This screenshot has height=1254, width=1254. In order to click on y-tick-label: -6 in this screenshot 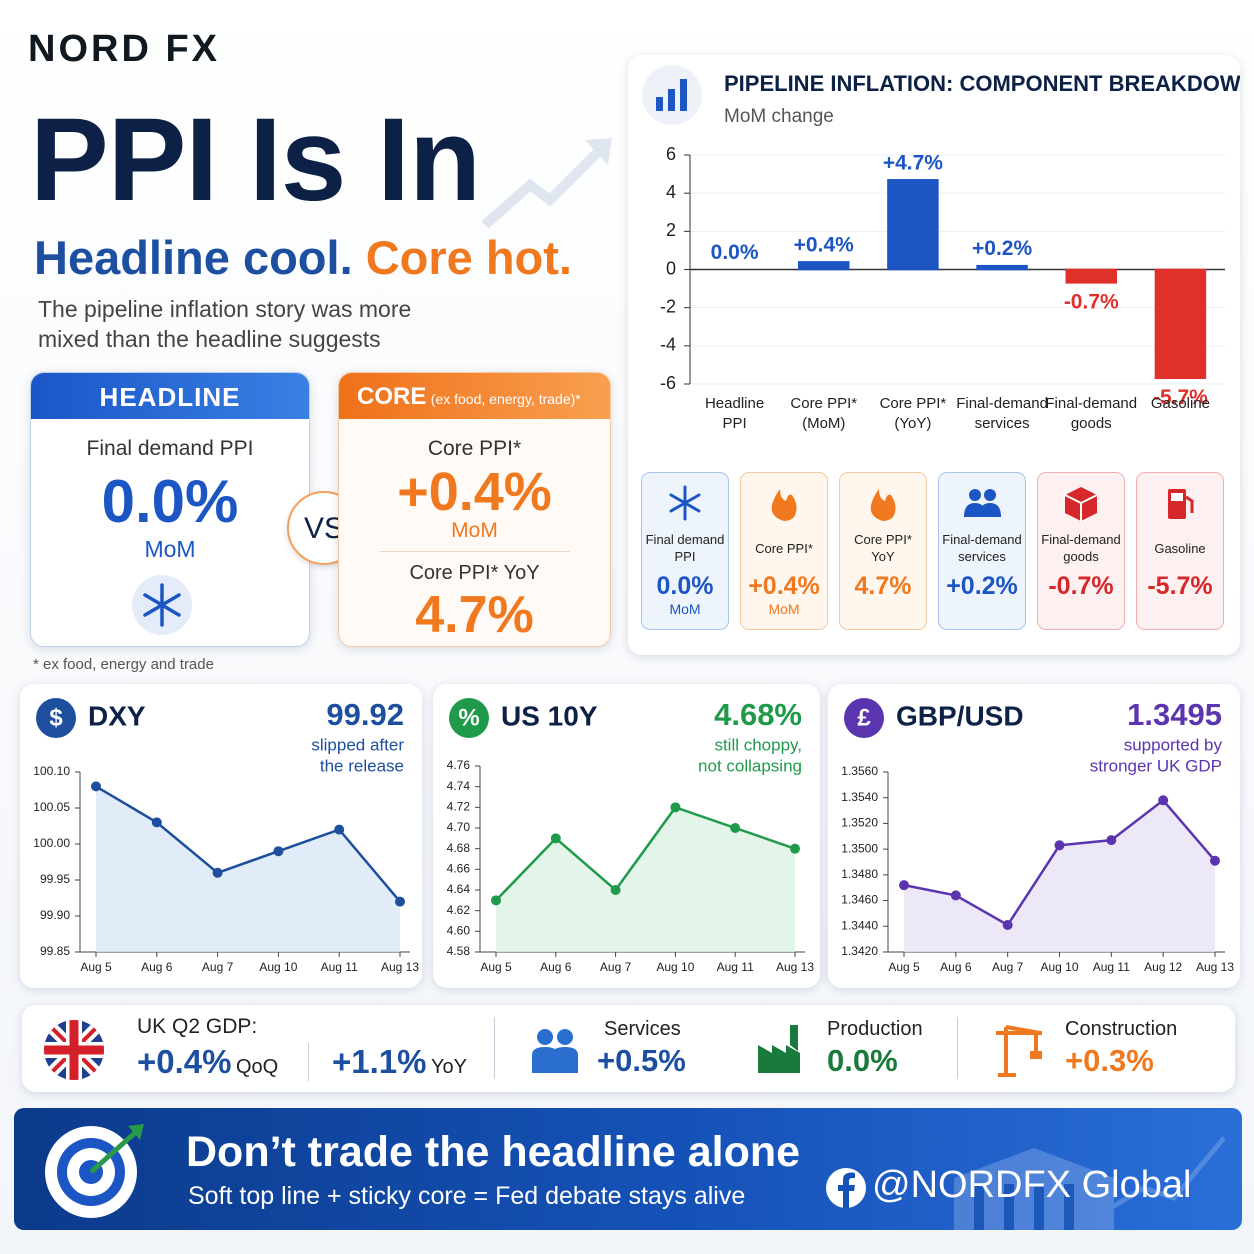, I will do `click(668, 383)`.